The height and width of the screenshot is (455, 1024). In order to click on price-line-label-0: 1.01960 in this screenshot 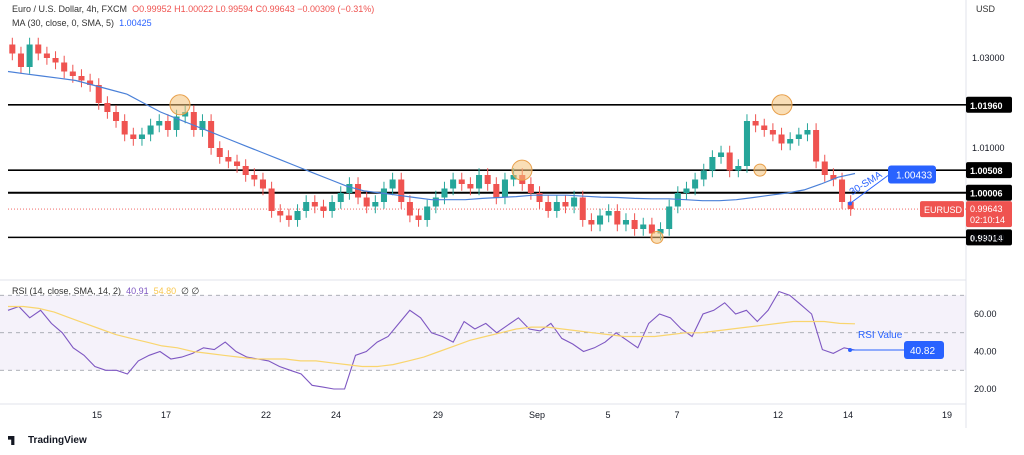, I will do `click(986, 106)`.